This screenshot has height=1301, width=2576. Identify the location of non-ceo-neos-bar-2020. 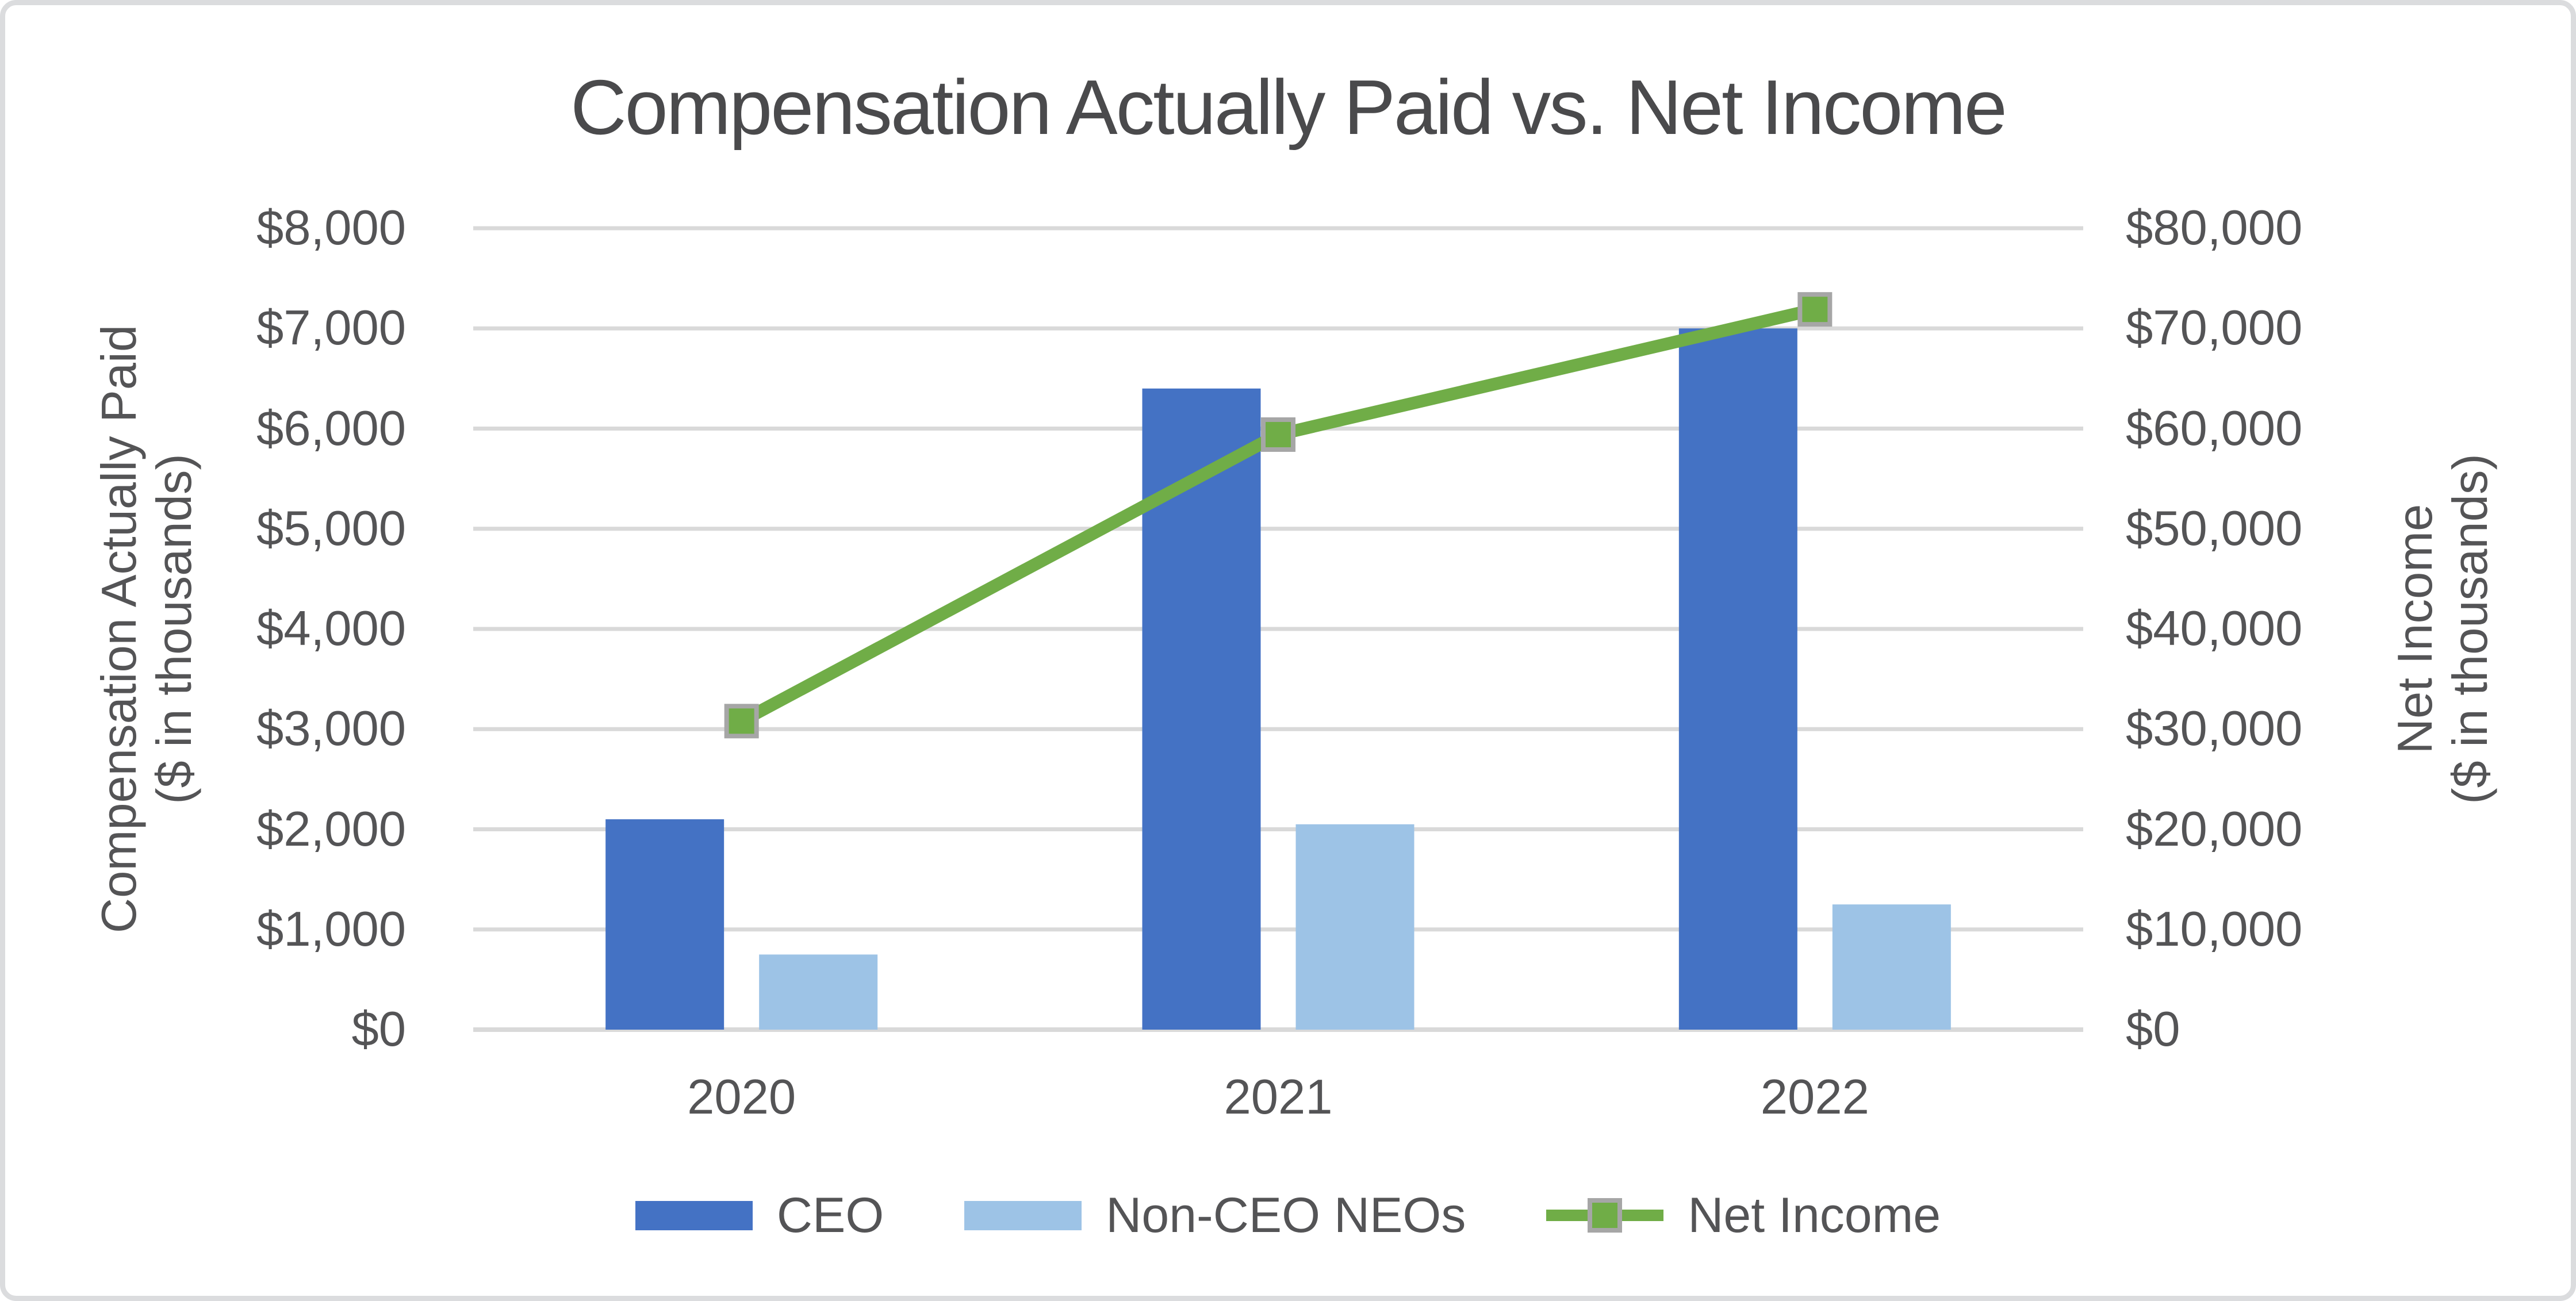
(818, 992).